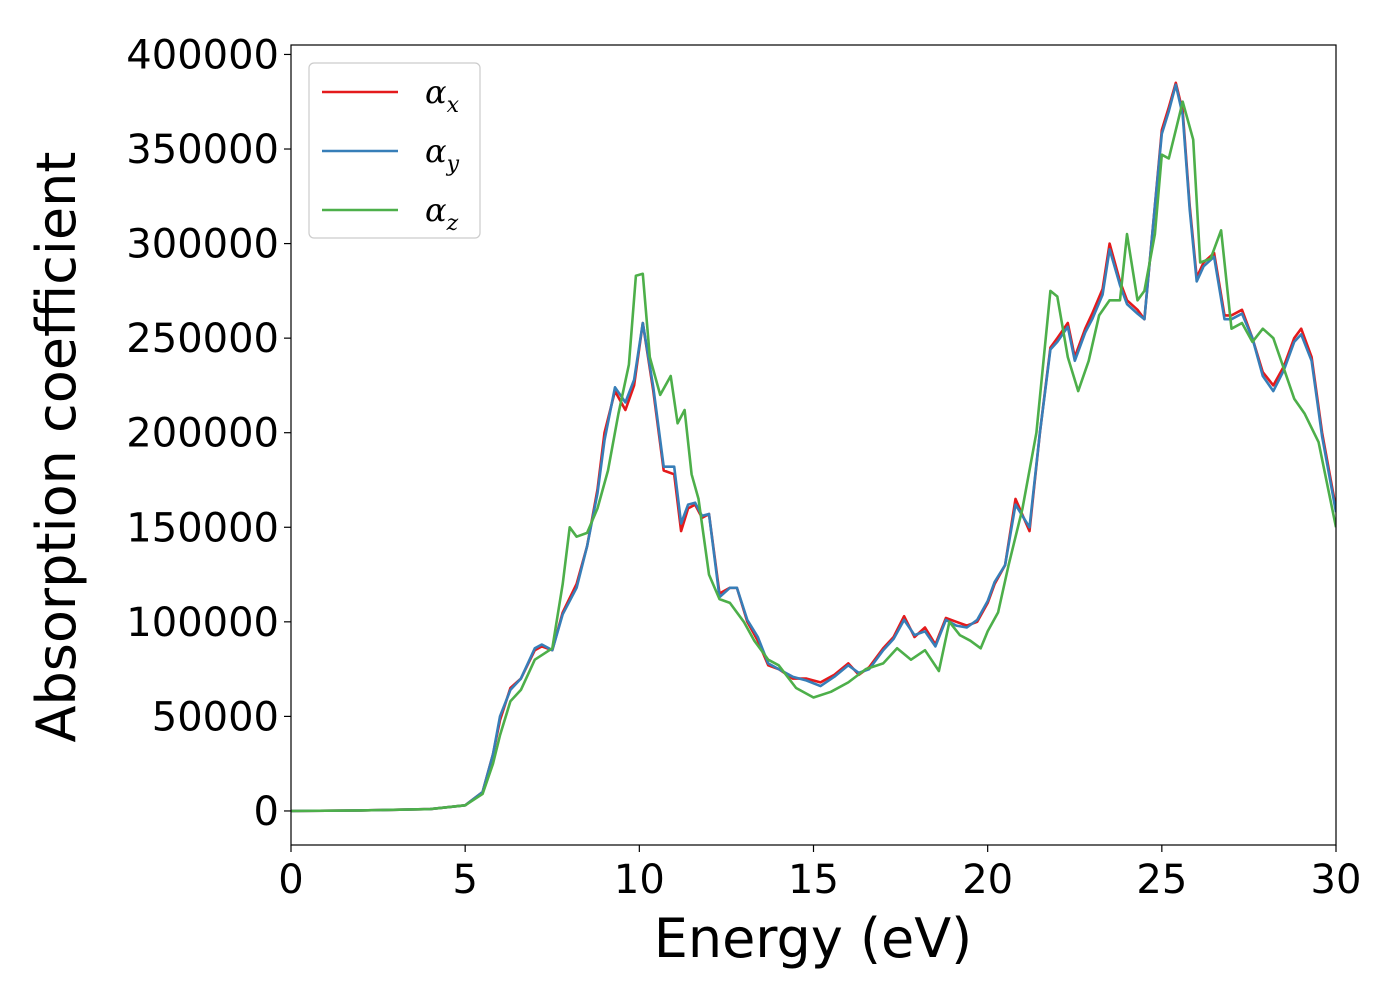  What do you see at coordinates (813, 880) in the screenshot?
I see `x-tick-label: 15` at bounding box center [813, 880].